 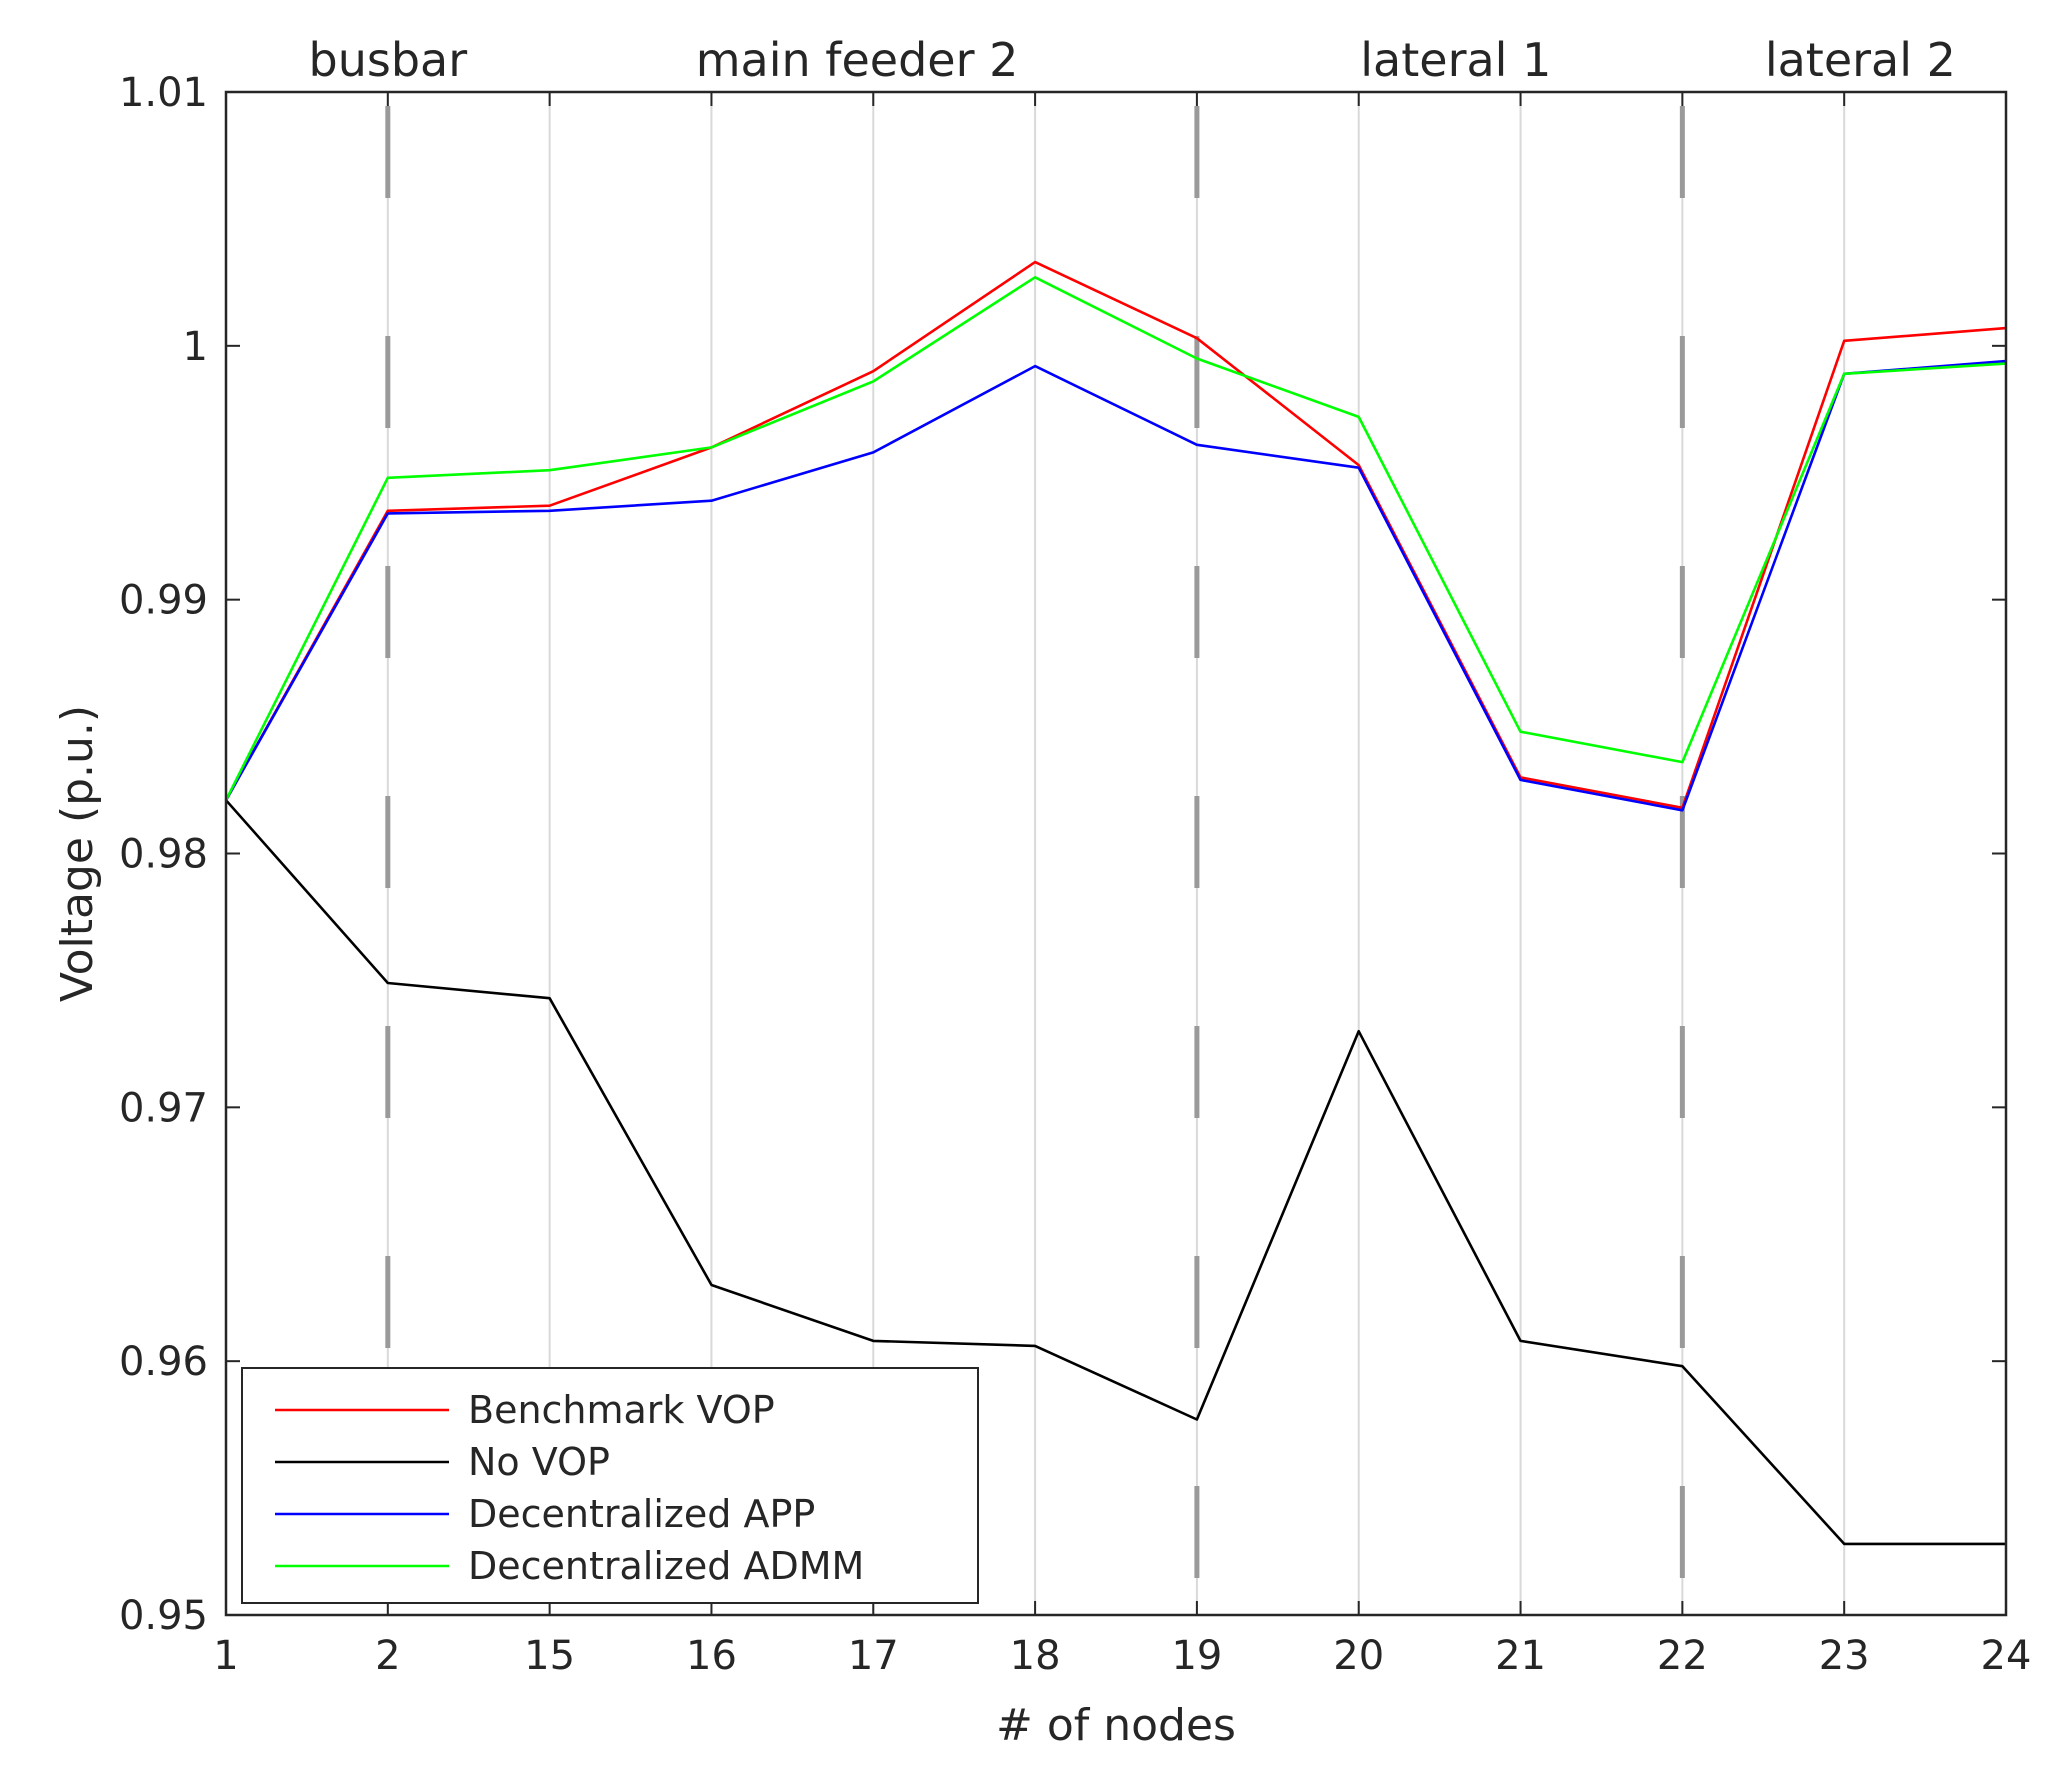 I want to click on y-axis-label: Voltage (p.u.), so click(x=77, y=853).